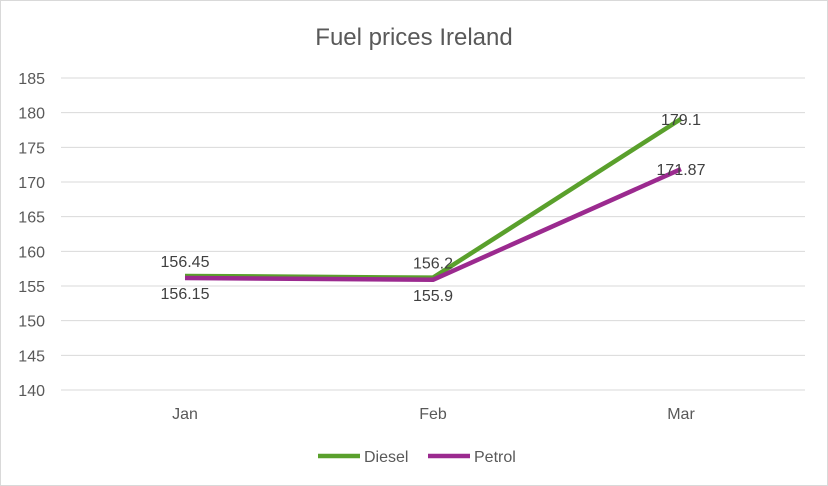 The height and width of the screenshot is (486, 828). Describe the element at coordinates (31, 252) in the screenshot. I see `y-tick-label: 160` at that location.